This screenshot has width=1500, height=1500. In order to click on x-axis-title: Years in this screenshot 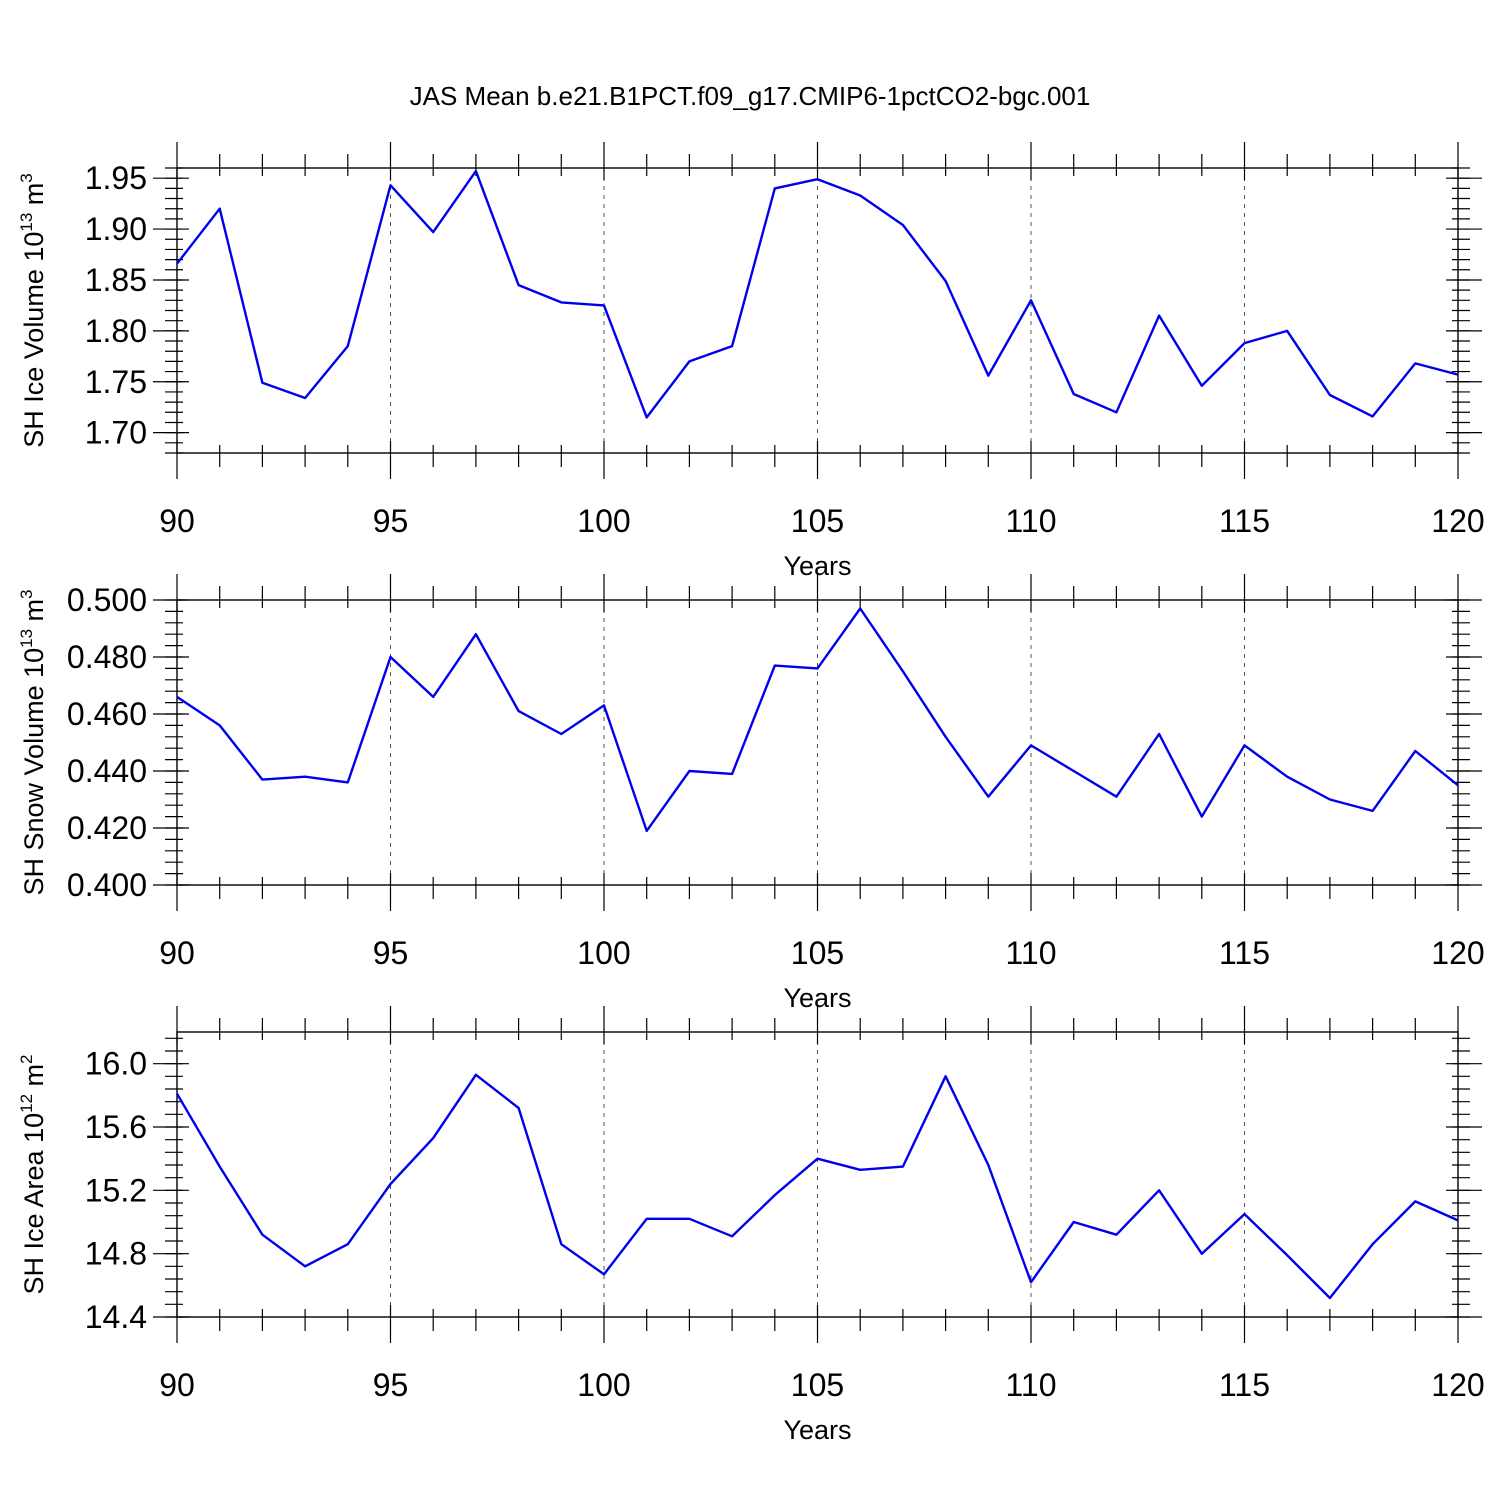, I will do `click(817, 1430)`.